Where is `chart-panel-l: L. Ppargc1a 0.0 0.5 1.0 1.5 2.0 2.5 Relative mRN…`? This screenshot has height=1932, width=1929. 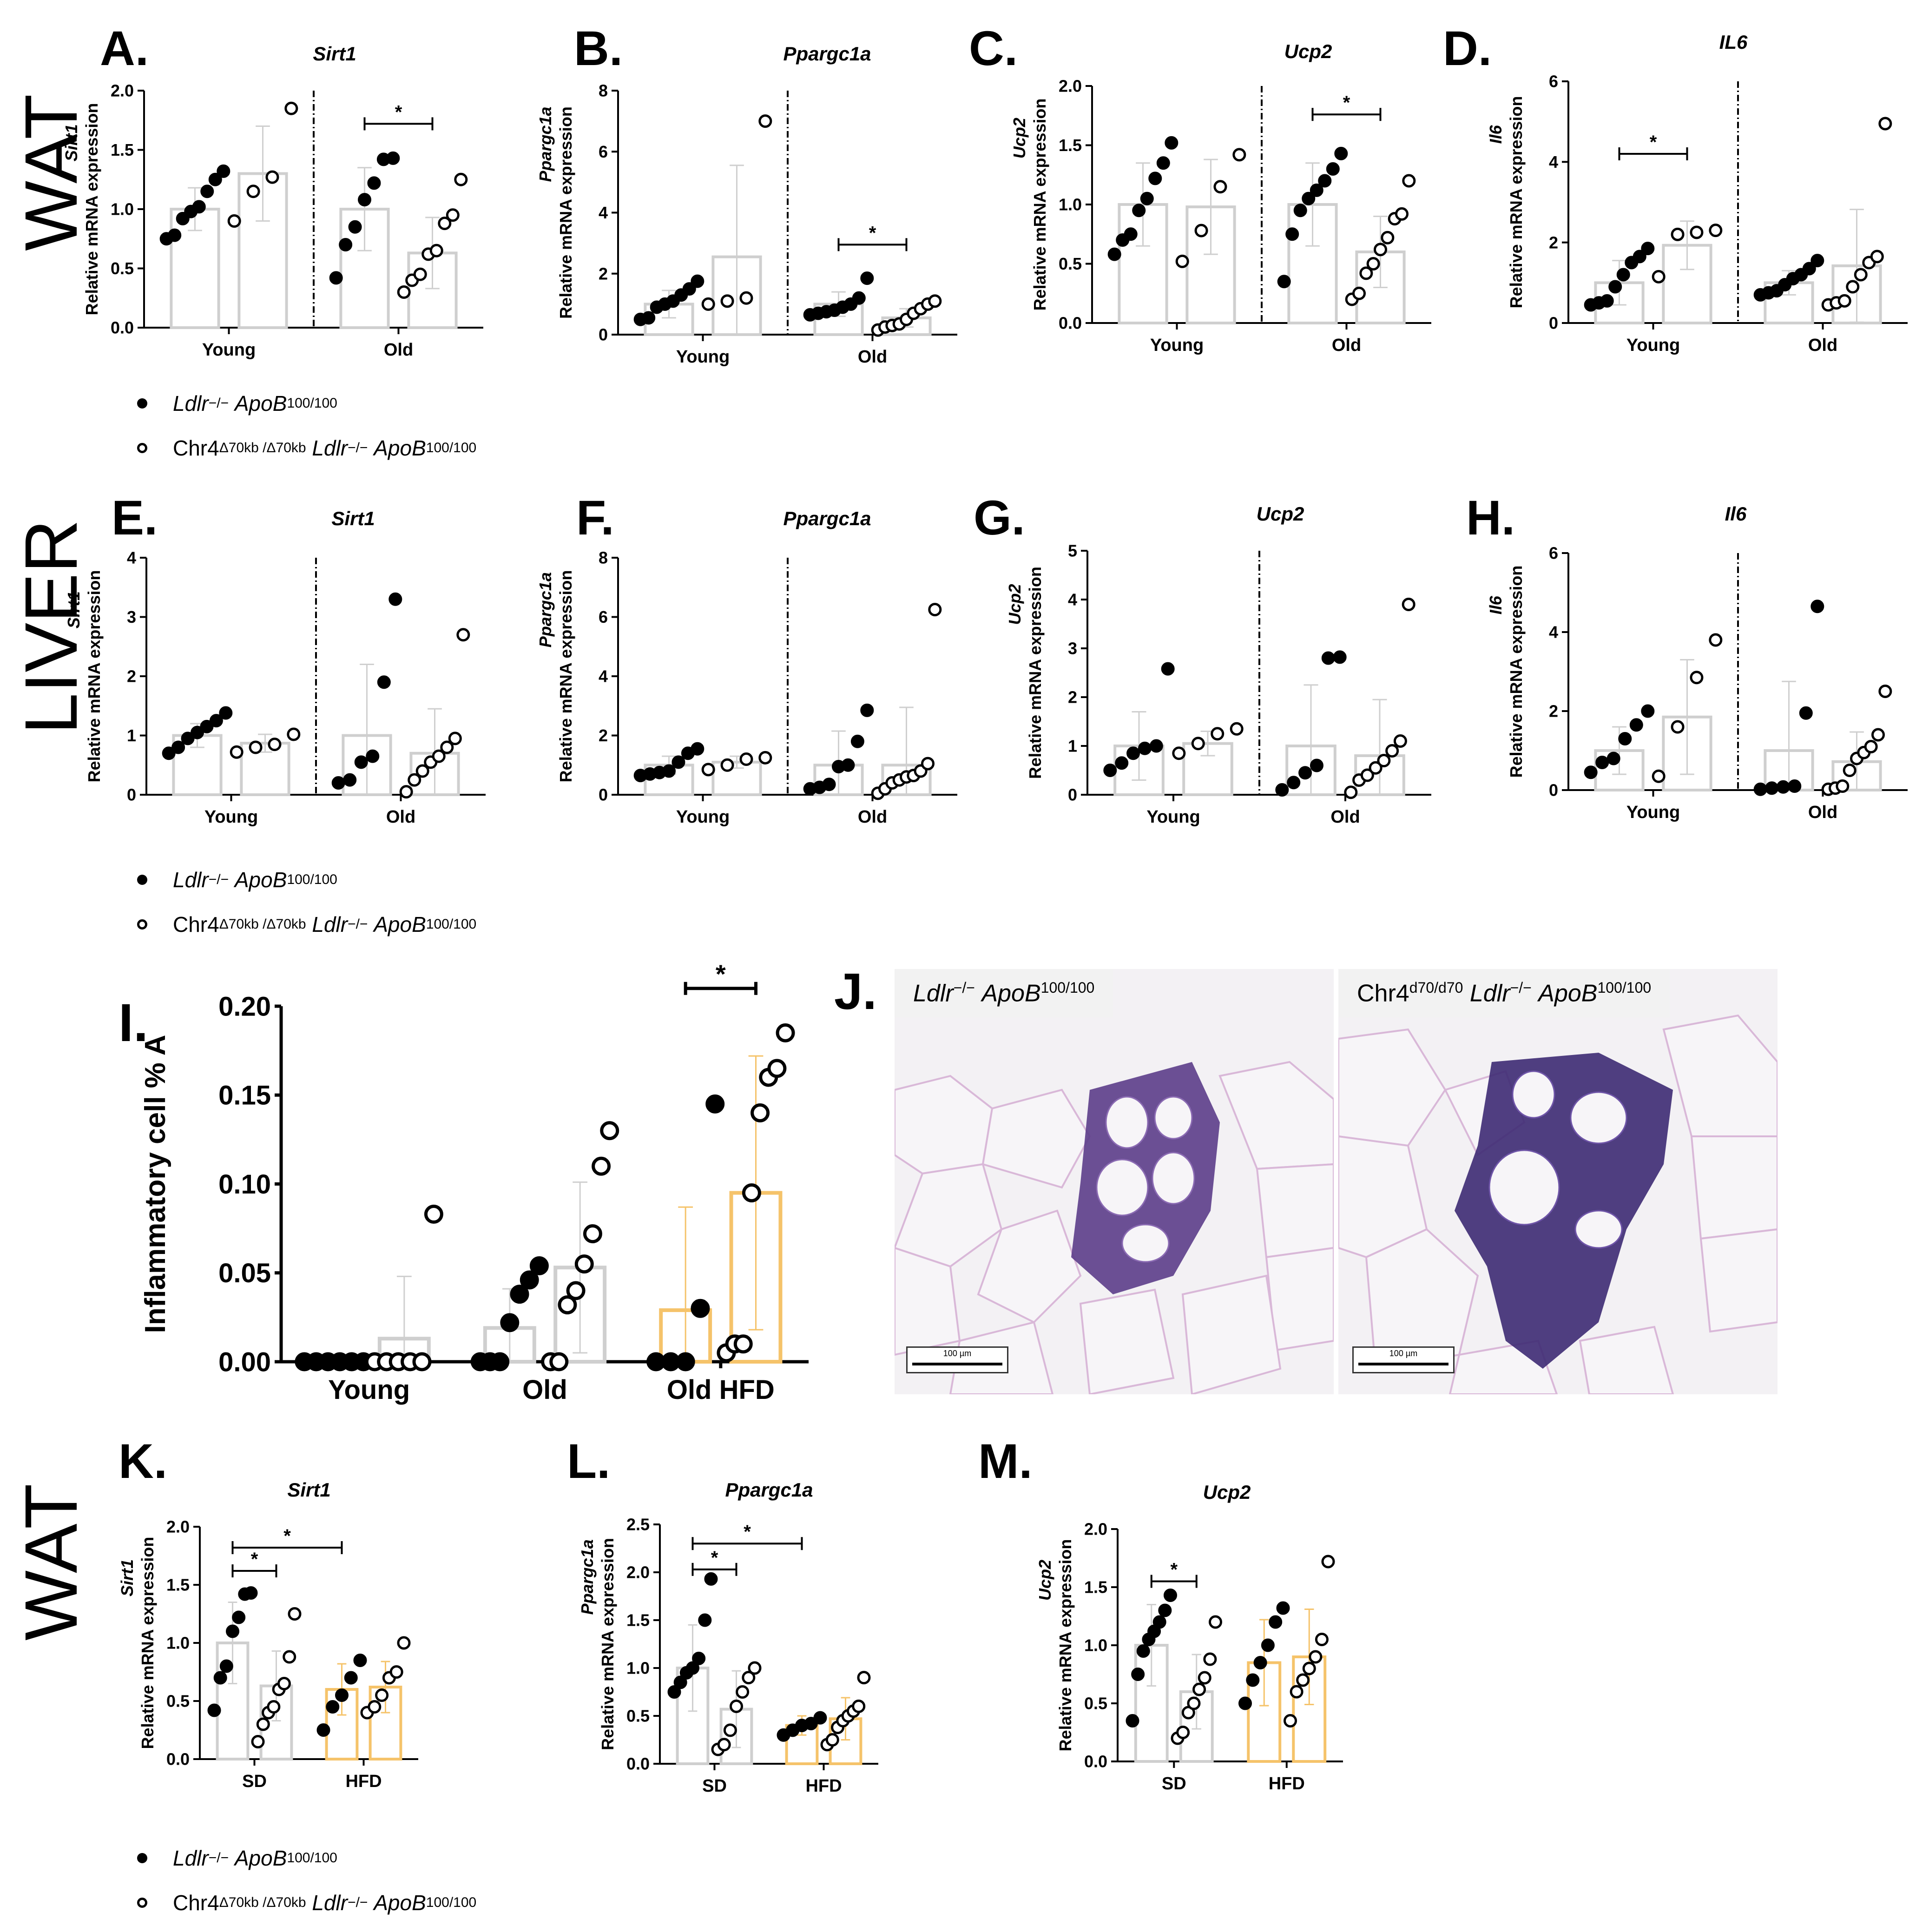
chart-panel-l: L. Ppargc1a 0.0 0.5 1.0 1.5 2.0 2.5 Relative mRN… is located at coordinates (723, 1615).